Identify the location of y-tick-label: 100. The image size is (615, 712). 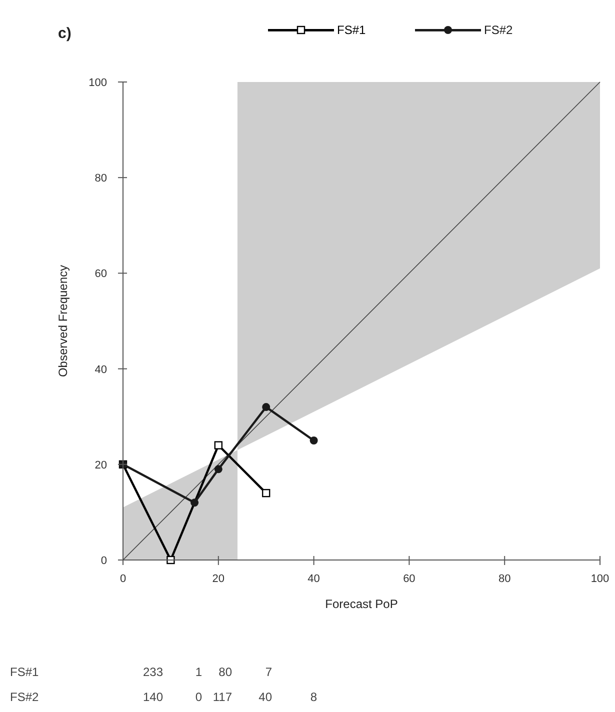
(97, 83).